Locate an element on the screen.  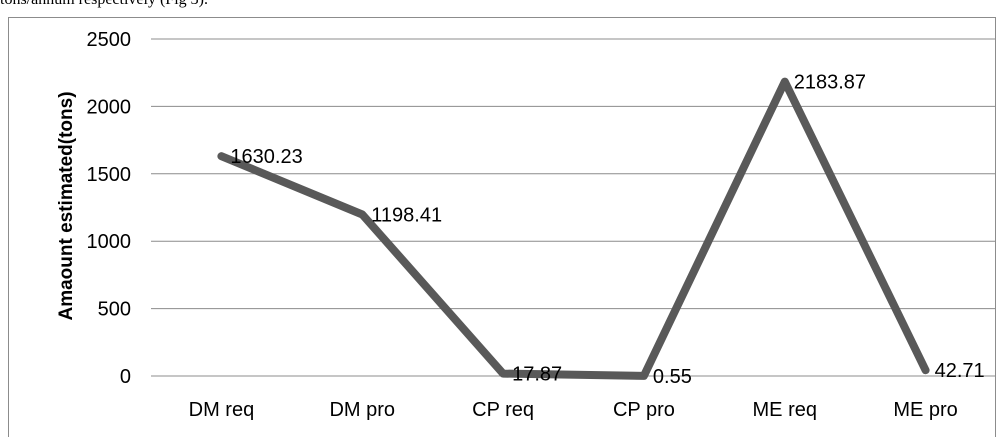
x-tick-label: DM pro is located at coordinates (362, 410).